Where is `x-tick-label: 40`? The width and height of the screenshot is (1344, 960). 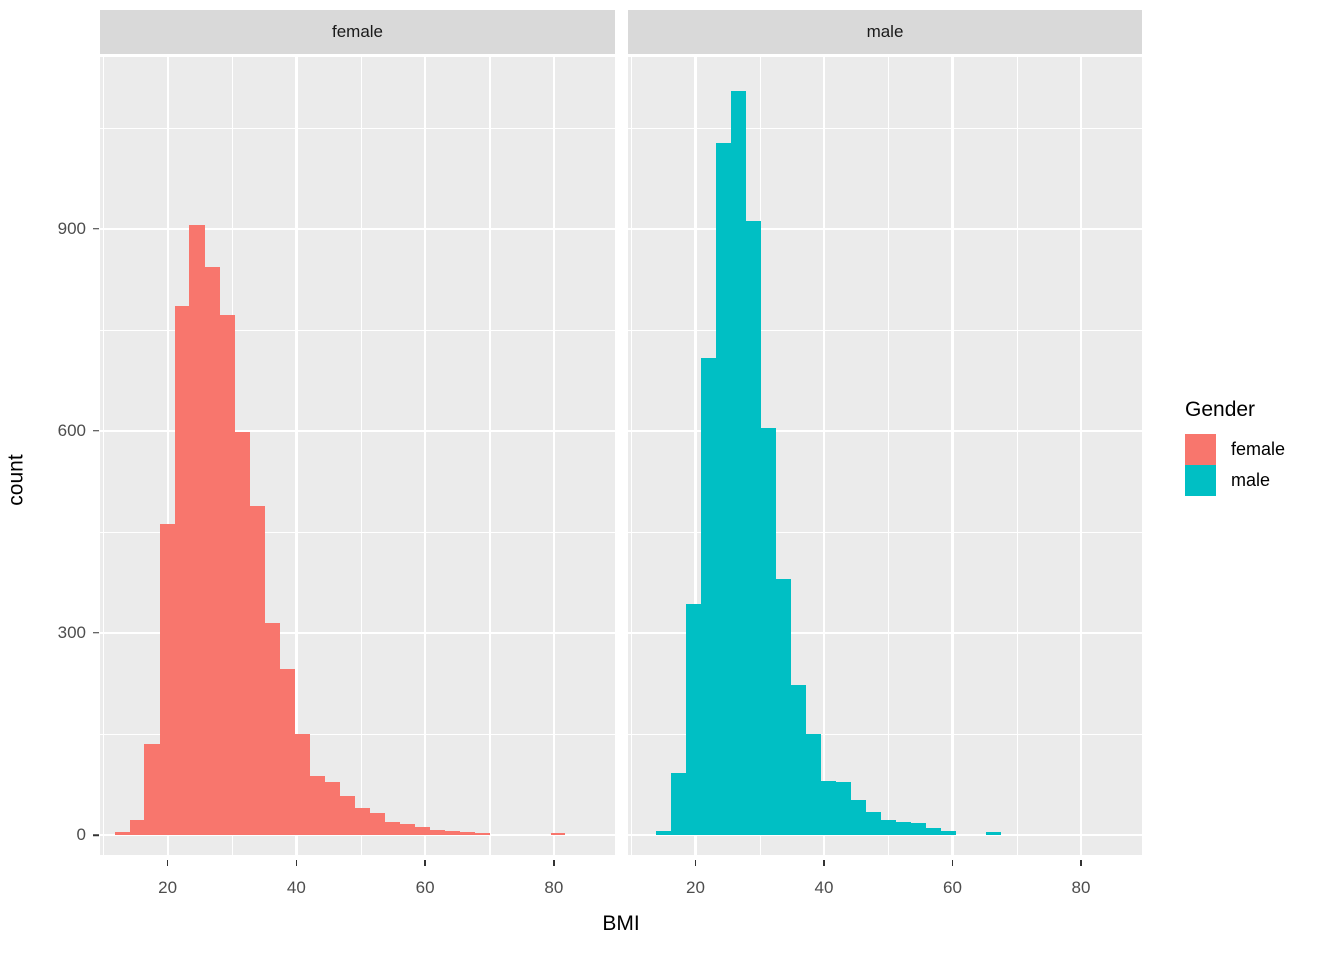
x-tick-label: 40 is located at coordinates (824, 887).